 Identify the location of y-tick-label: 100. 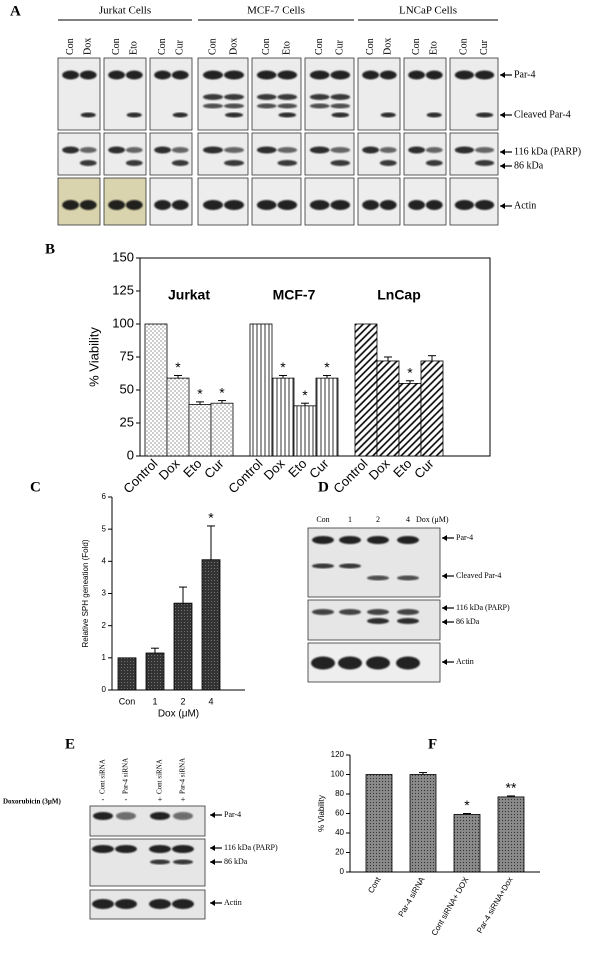
(338, 774).